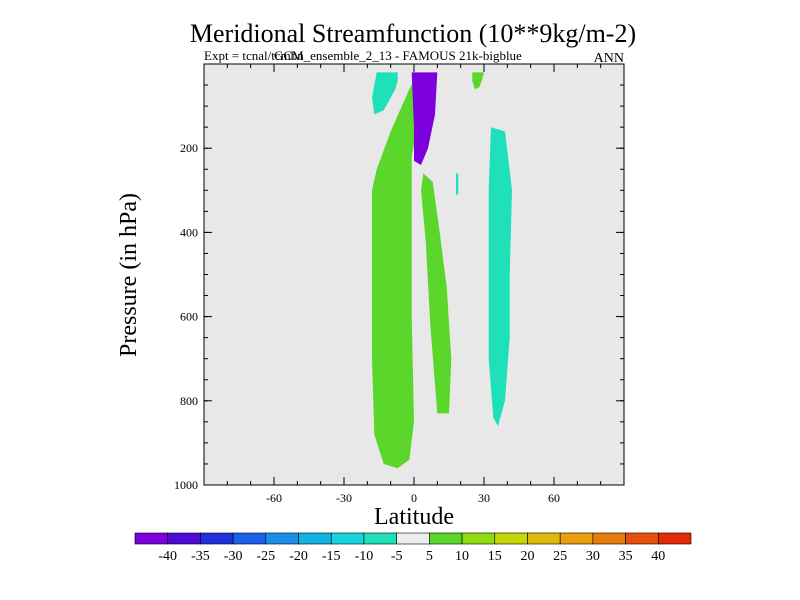 The width and height of the screenshot is (800, 600). I want to click on chart-title: Meridional Streamfunction (10**9kg/m-2), so click(413, 33).